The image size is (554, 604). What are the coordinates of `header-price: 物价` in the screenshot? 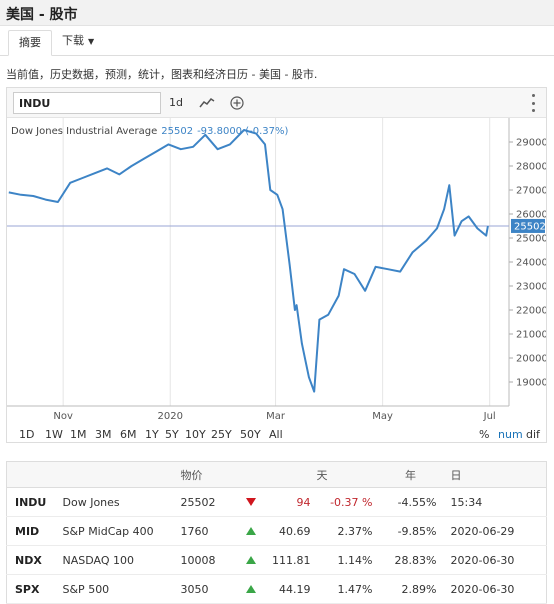 It's located at (207, 474).